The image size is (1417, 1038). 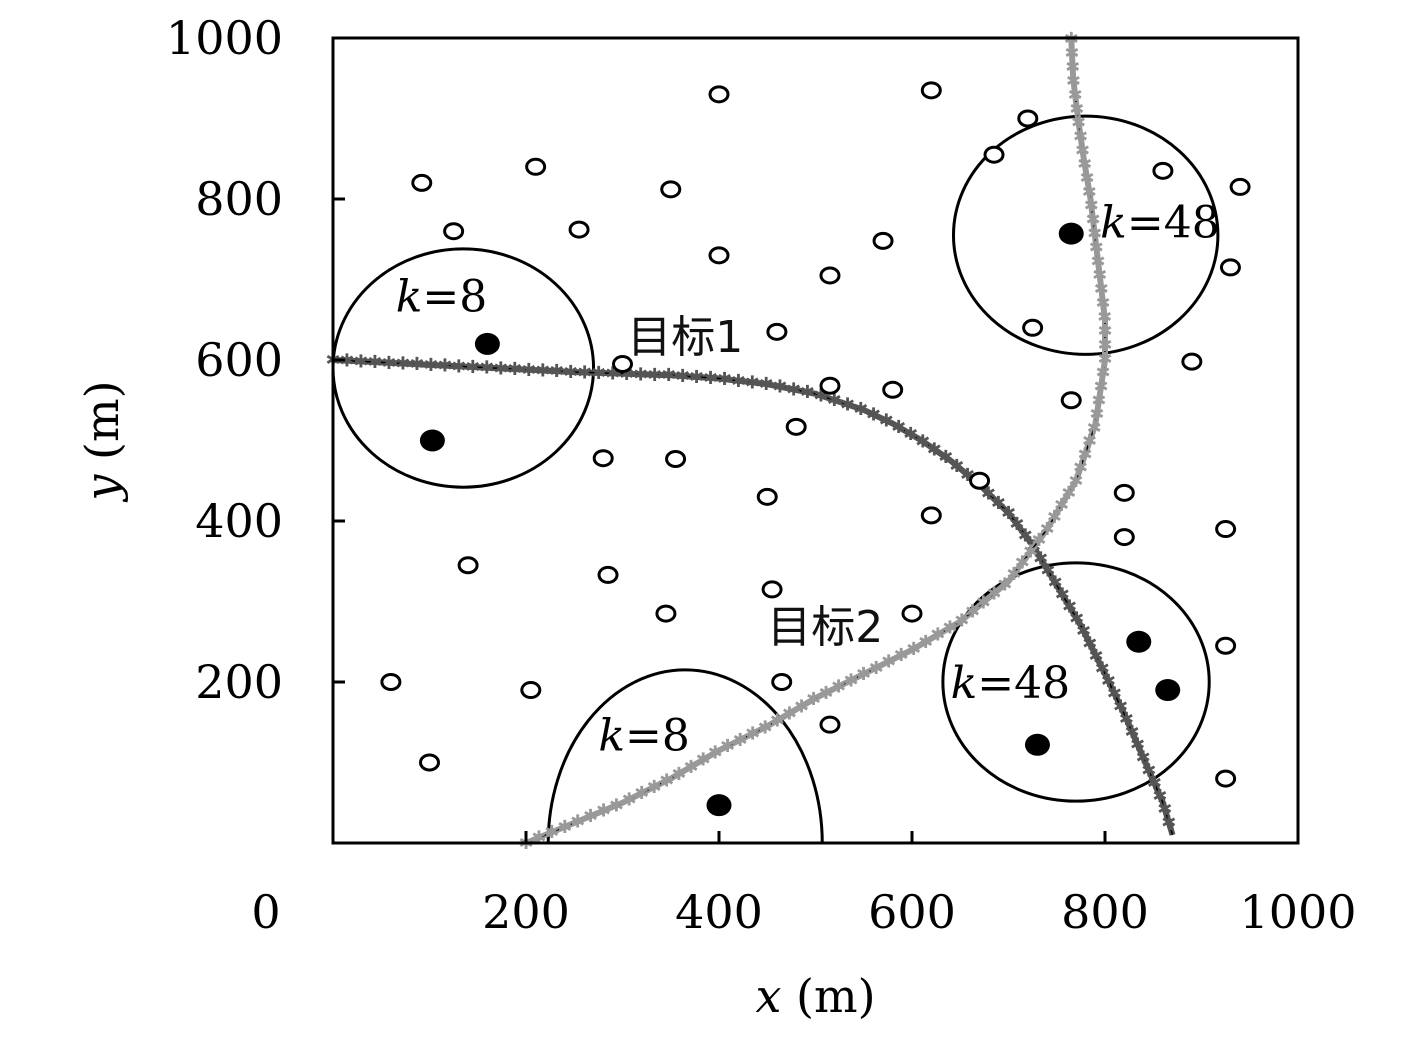 I want to click on y-tick-label: 600, so click(x=239, y=360).